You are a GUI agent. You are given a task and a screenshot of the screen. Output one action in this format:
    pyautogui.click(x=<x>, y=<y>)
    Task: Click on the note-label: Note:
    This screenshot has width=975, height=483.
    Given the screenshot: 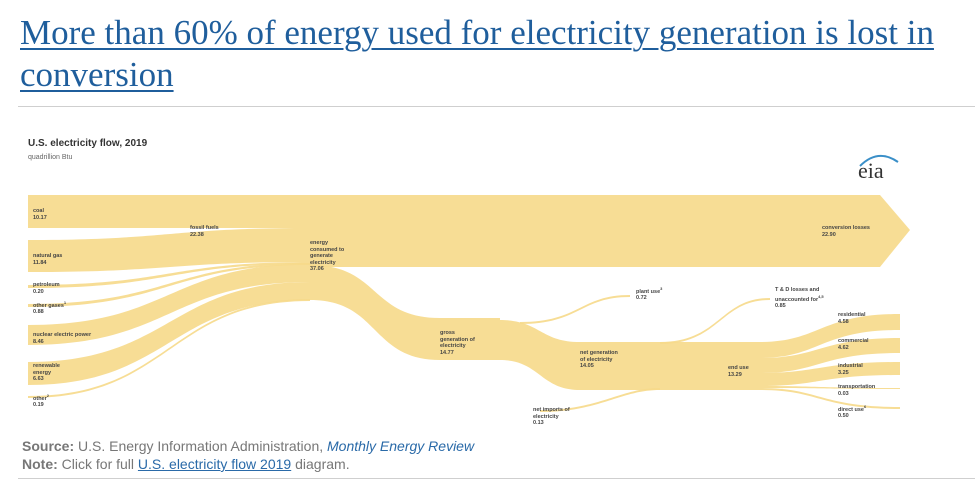 What is the action you would take?
    pyautogui.click(x=40, y=464)
    